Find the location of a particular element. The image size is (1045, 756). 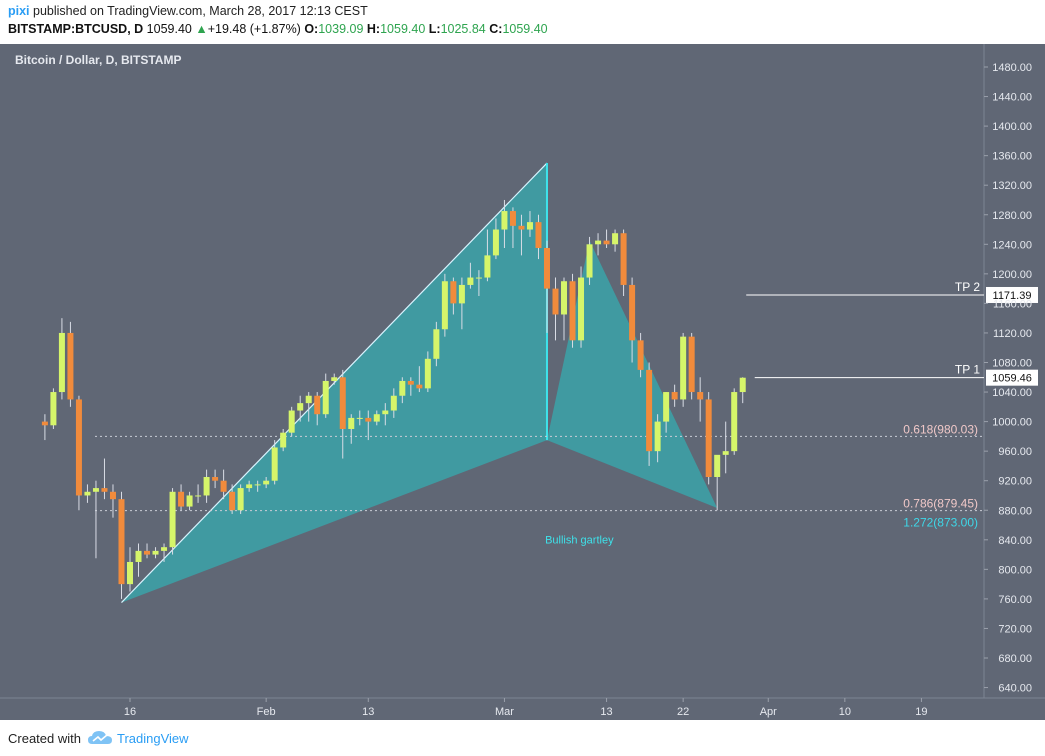

price-tick-label: 1160.00 is located at coordinates (1012, 304).